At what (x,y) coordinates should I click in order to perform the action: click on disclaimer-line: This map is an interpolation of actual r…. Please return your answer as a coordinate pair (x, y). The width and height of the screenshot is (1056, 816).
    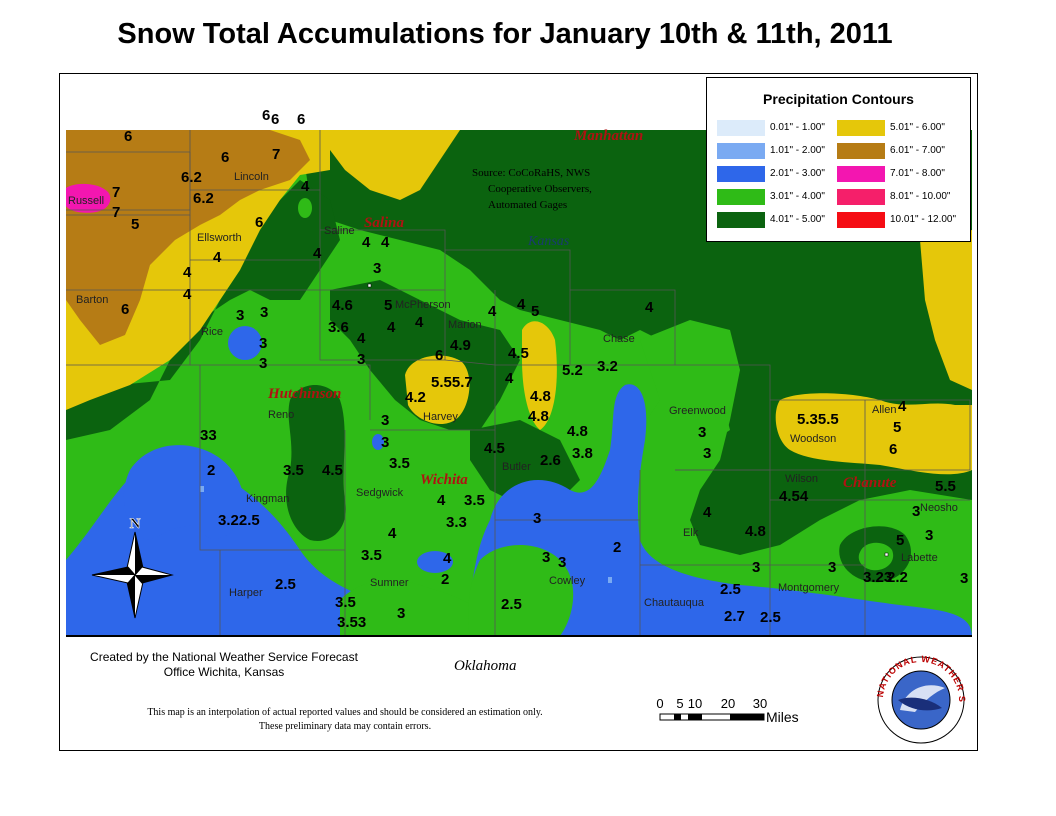
    Looking at the image, I should click on (345, 712).